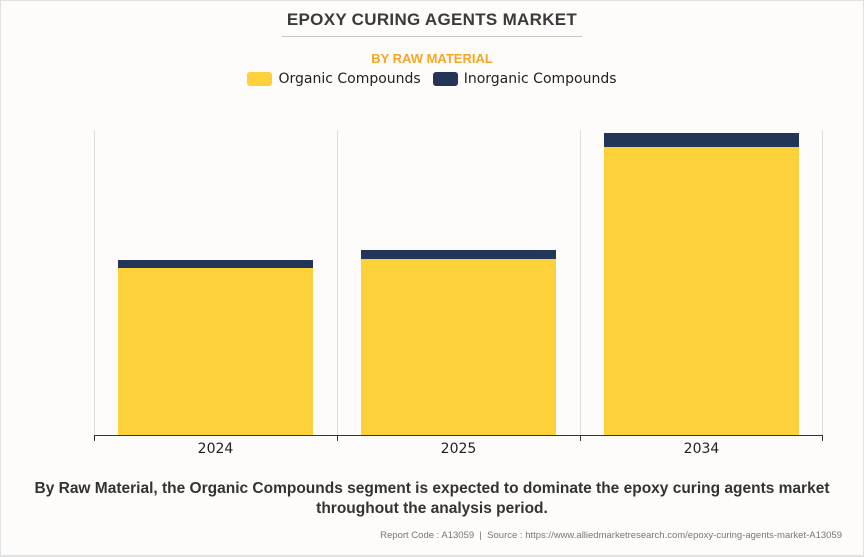 This screenshot has width=864, height=557. What do you see at coordinates (458, 449) in the screenshot?
I see `x-label-2025: 2025` at bounding box center [458, 449].